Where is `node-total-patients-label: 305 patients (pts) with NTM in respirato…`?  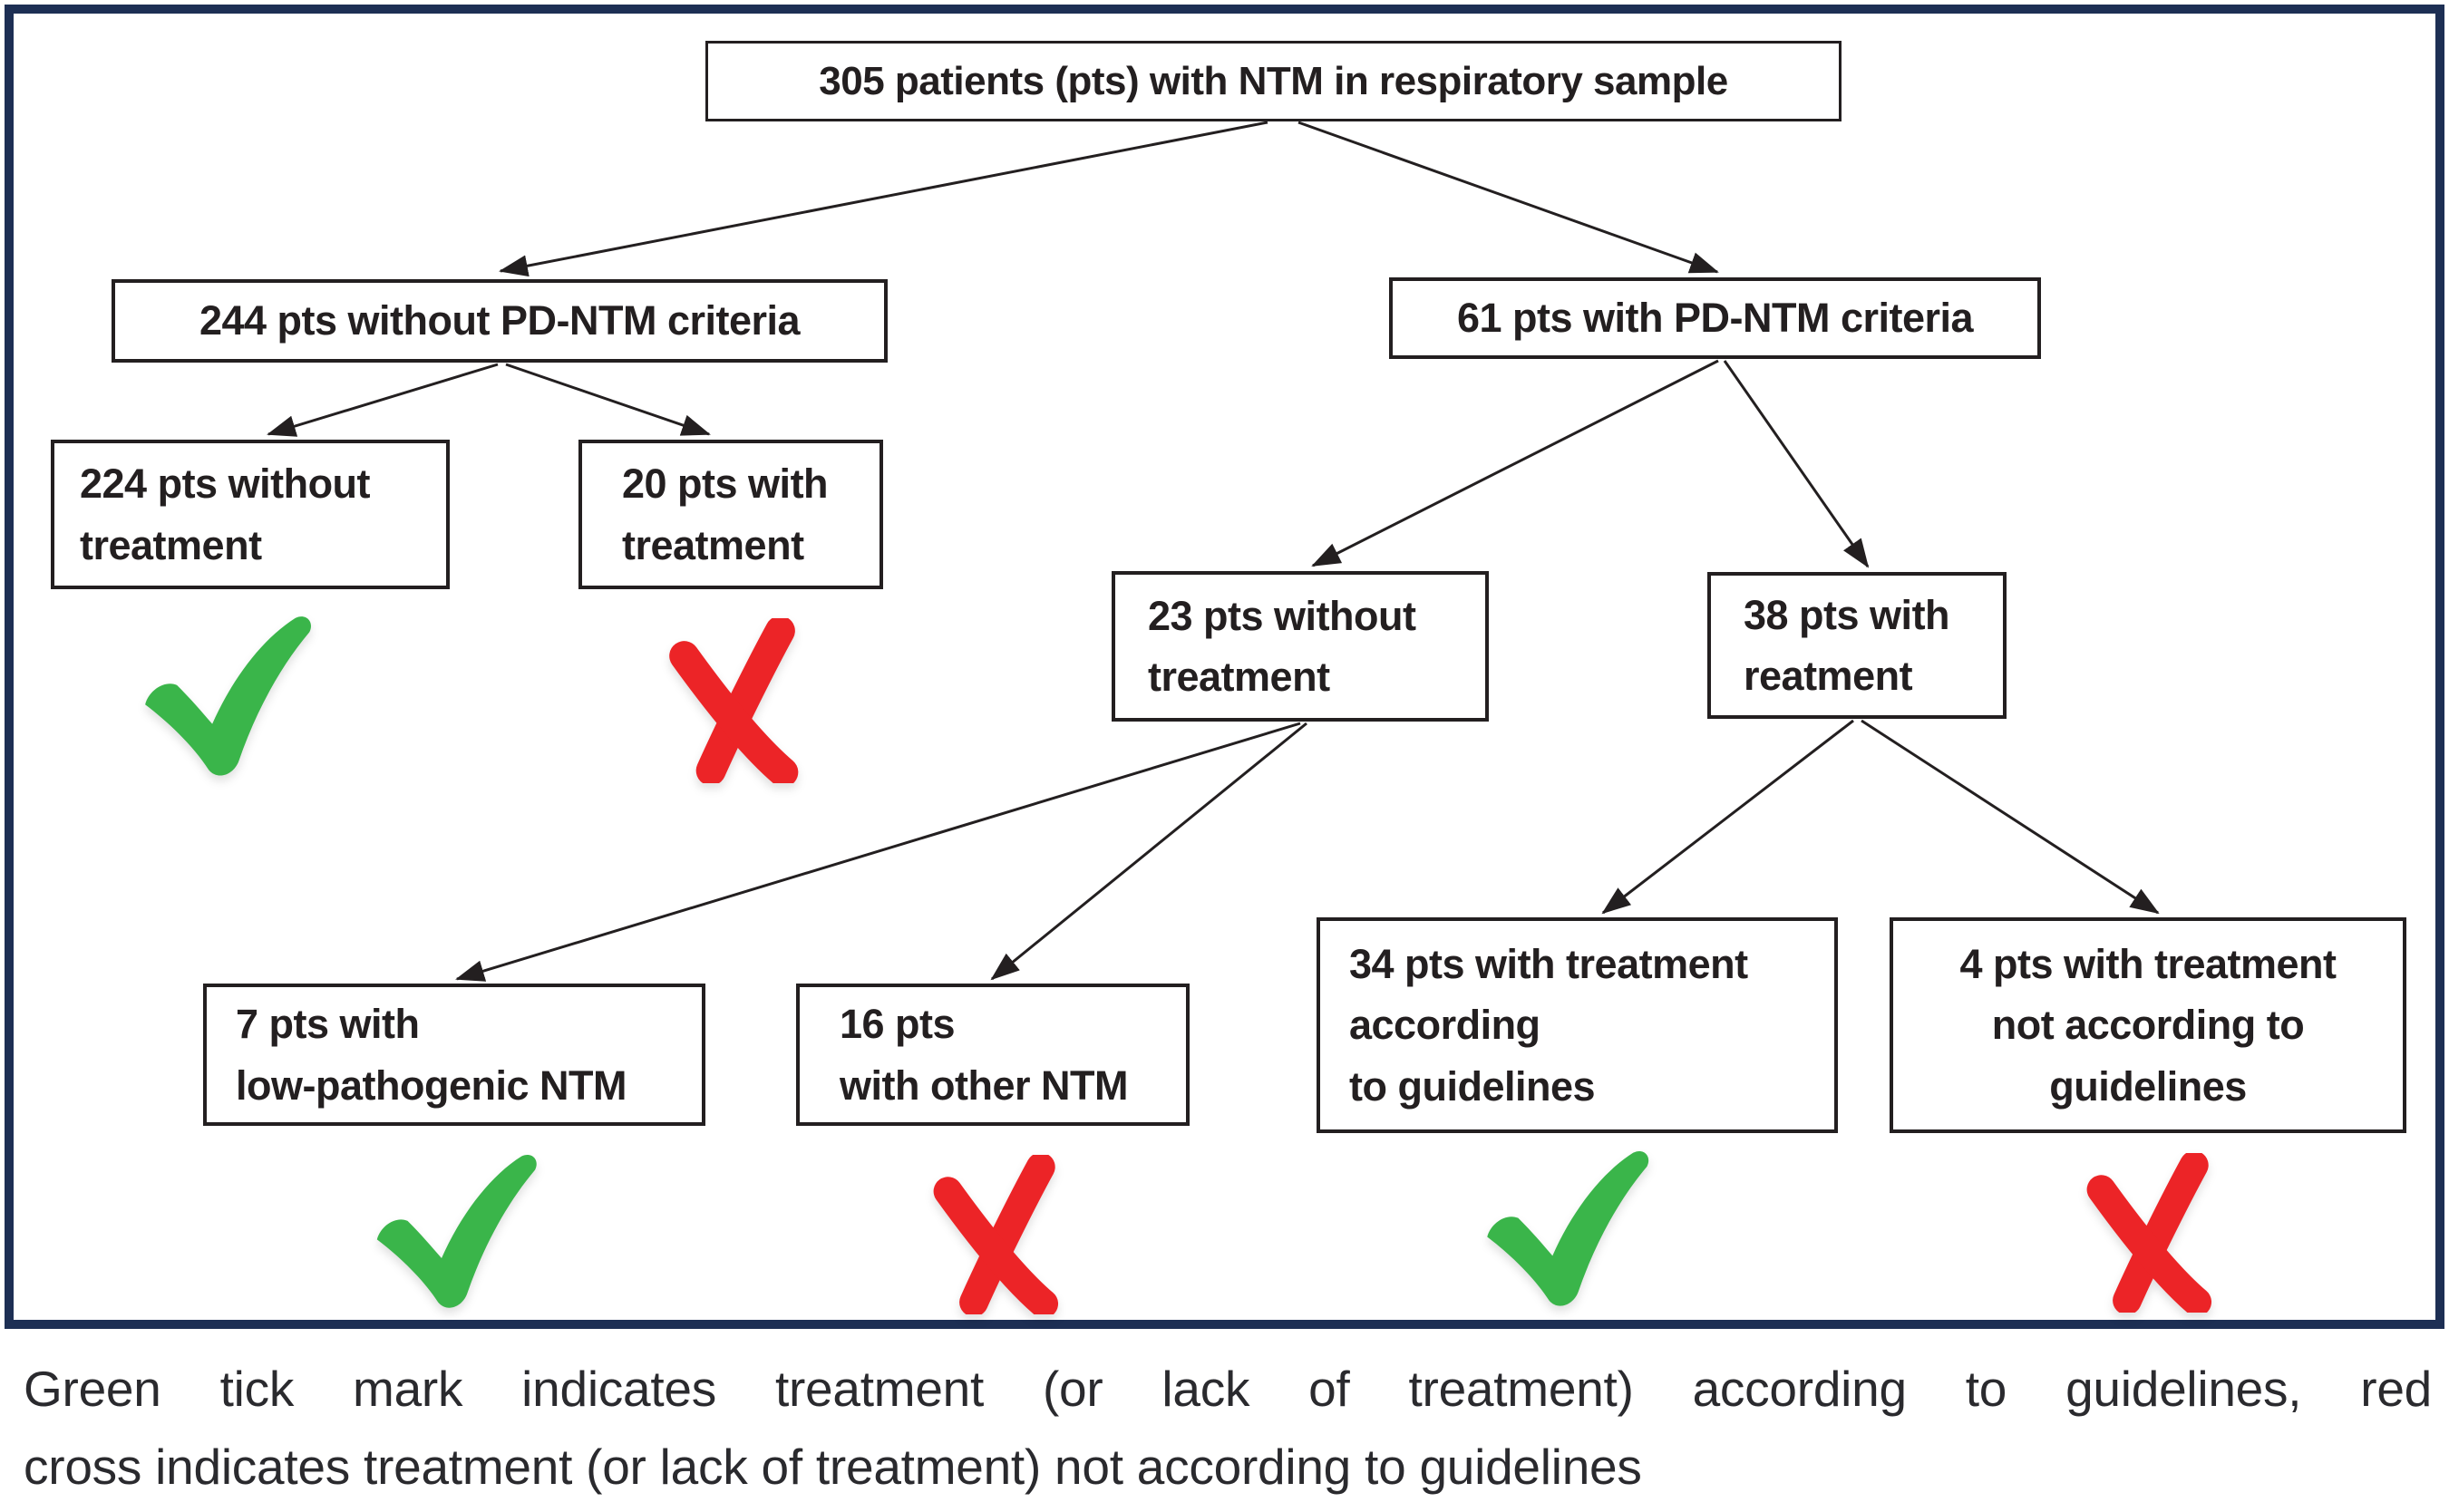
node-total-patients-label: 305 patients (pts) with NTM in respirato… is located at coordinates (1273, 80).